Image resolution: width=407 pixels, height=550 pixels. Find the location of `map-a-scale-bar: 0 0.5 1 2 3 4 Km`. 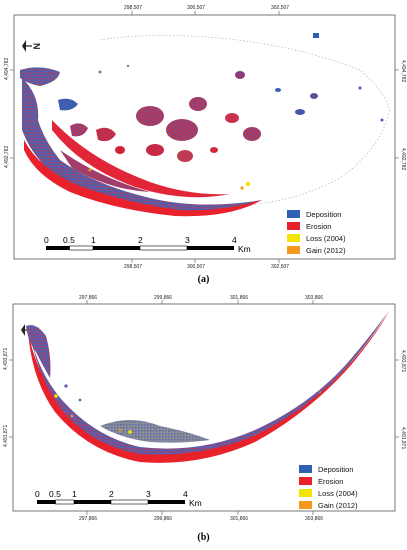

map-a-scale-bar: 0 0.5 1 2 3 4 Km is located at coordinates (147, 244).